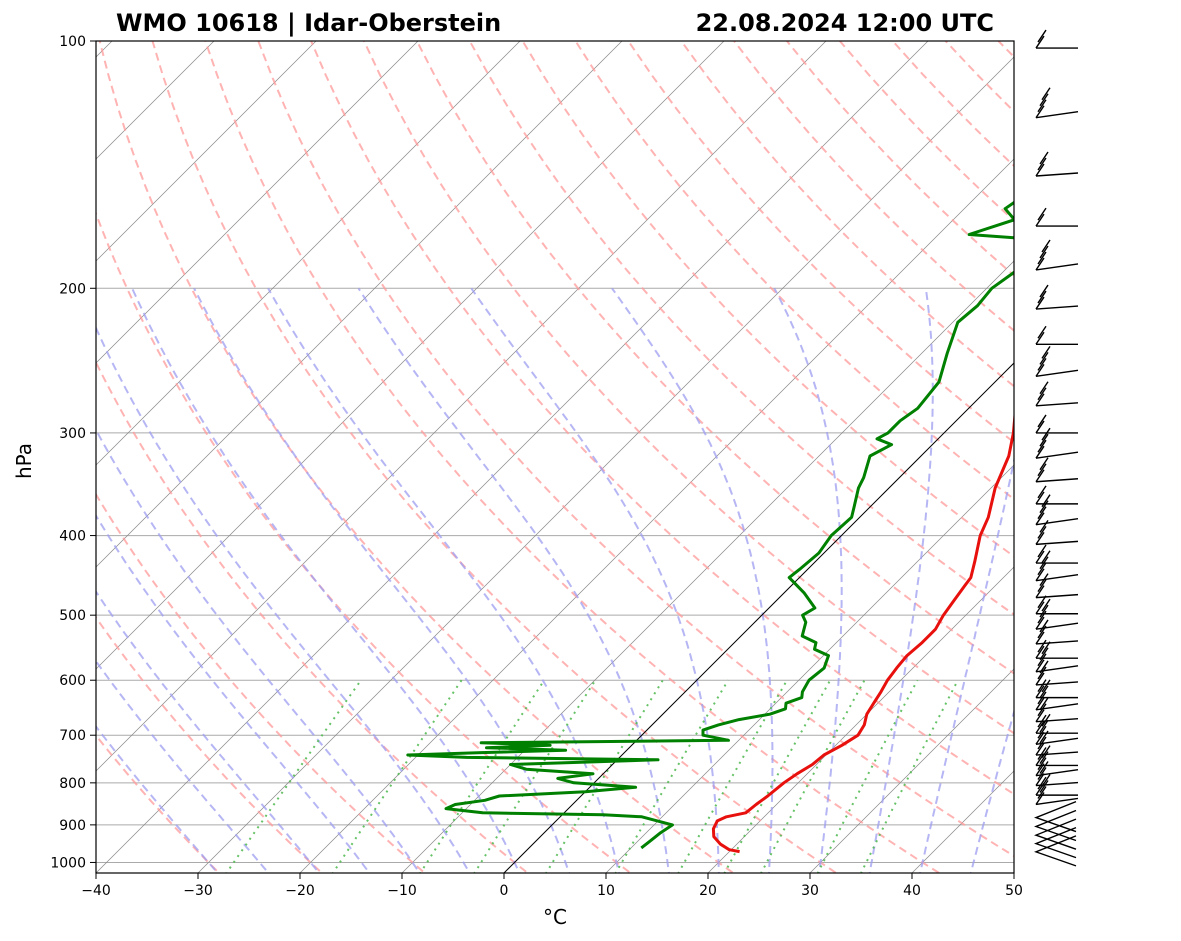 Image resolution: width=1181 pixels, height=941 pixels. Describe the element at coordinates (606, 891) in the screenshot. I see `x-tick-label: 10` at that location.